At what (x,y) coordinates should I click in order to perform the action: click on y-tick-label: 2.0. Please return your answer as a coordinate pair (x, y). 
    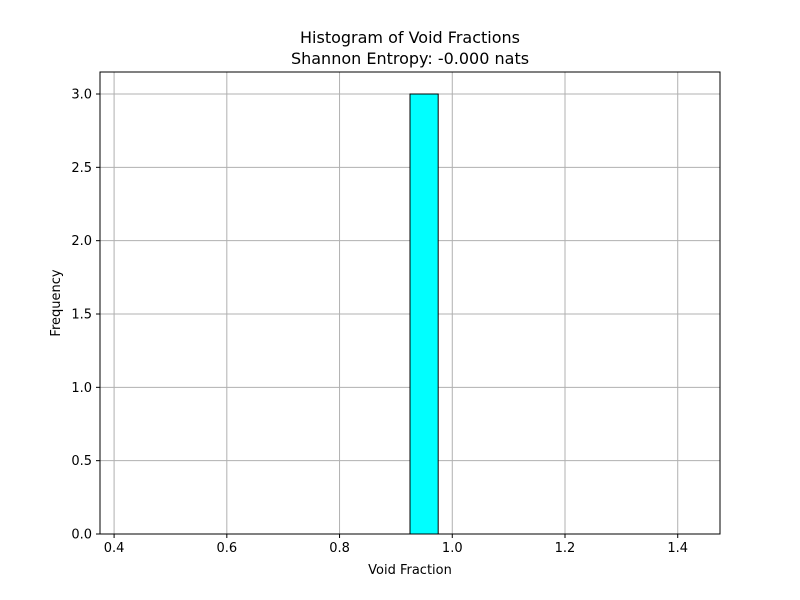
    Looking at the image, I should click on (81, 241).